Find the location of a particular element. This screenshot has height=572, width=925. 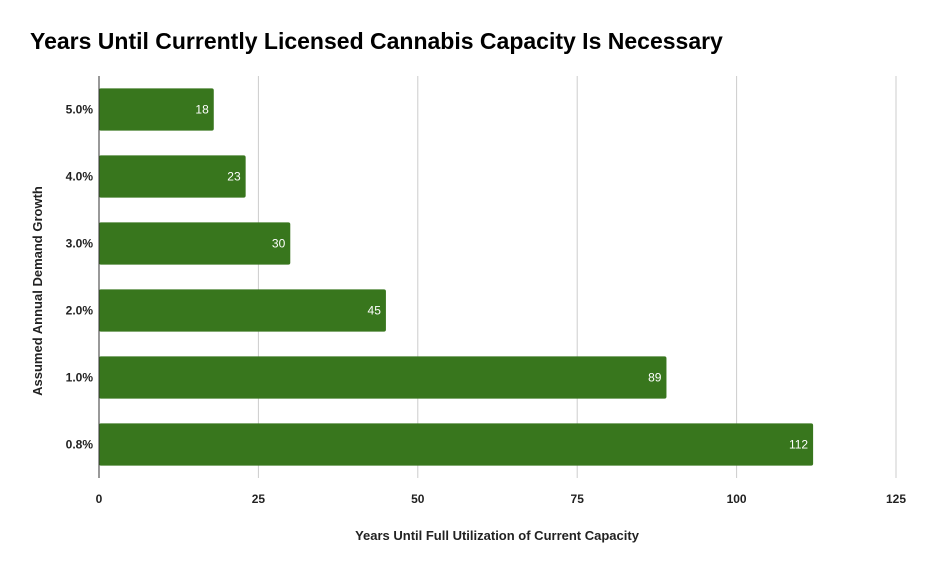

x-tick-label: 125 is located at coordinates (896, 499).